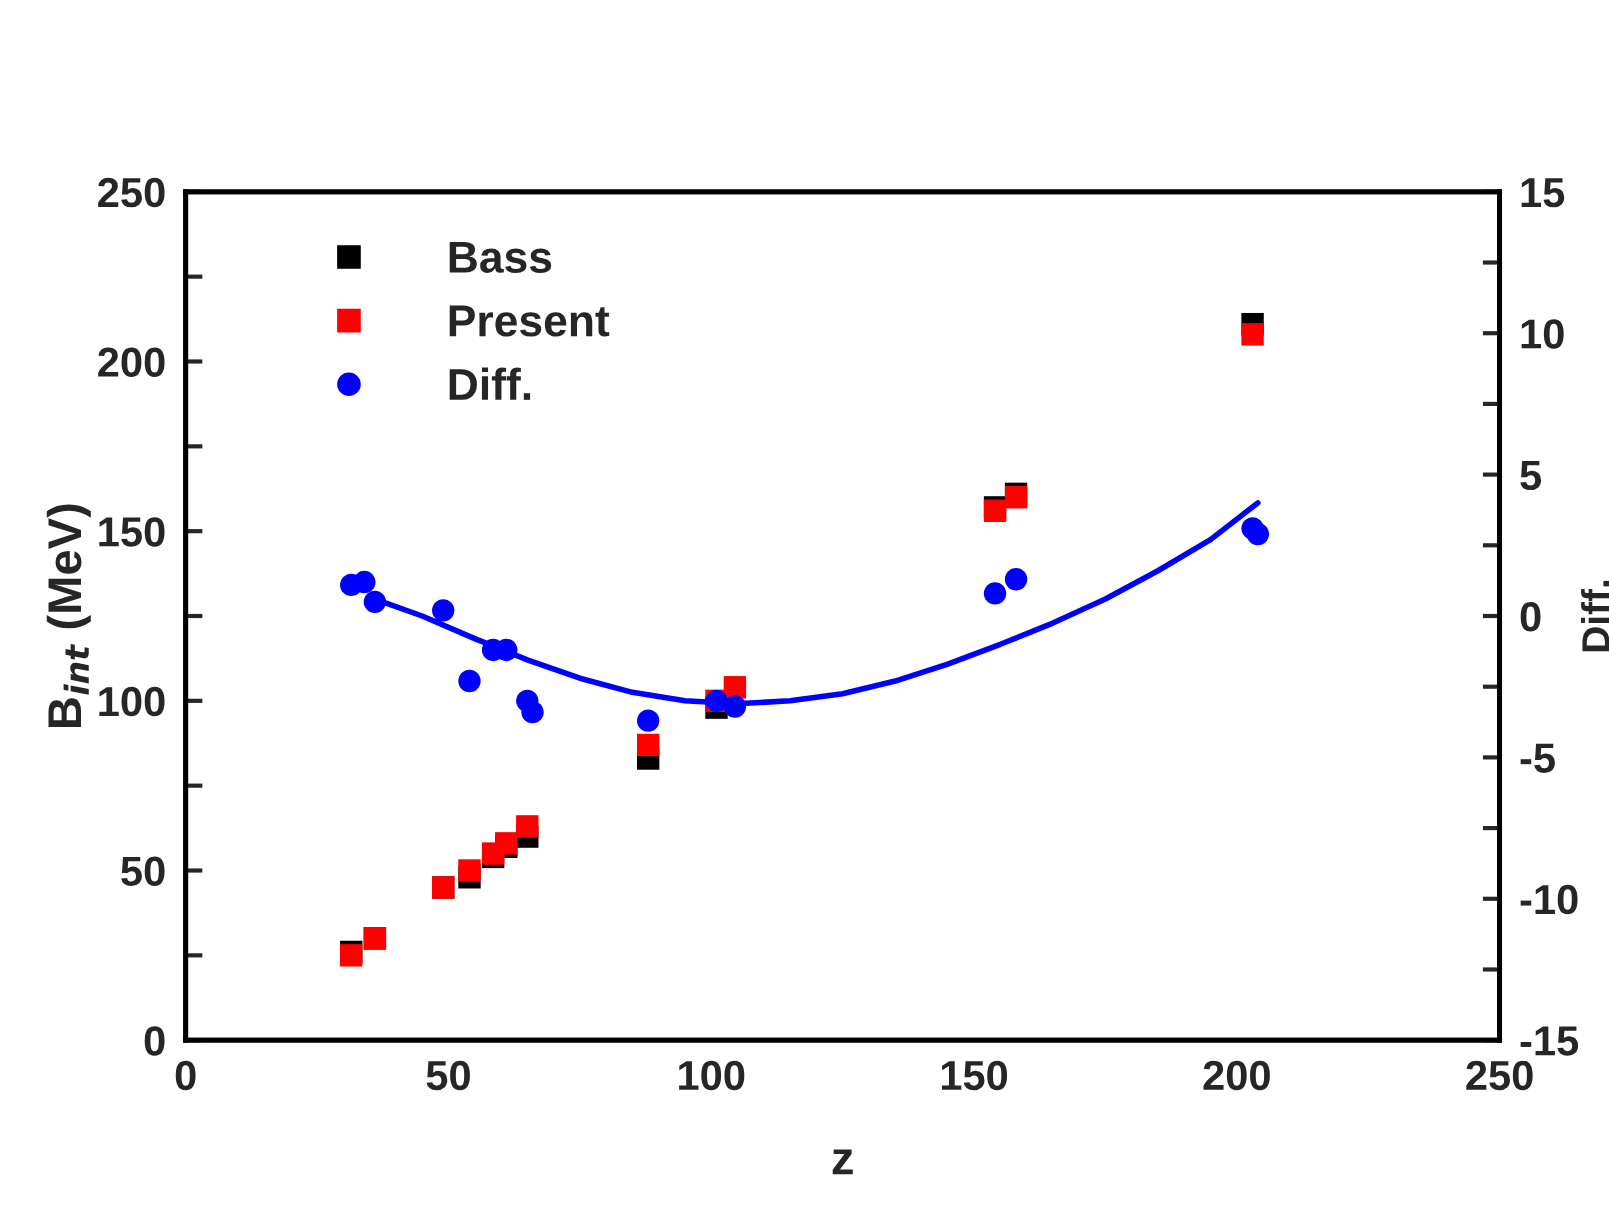 The width and height of the screenshot is (1609, 1232). I want to click on y2-tick-label: 10, so click(1542, 334).